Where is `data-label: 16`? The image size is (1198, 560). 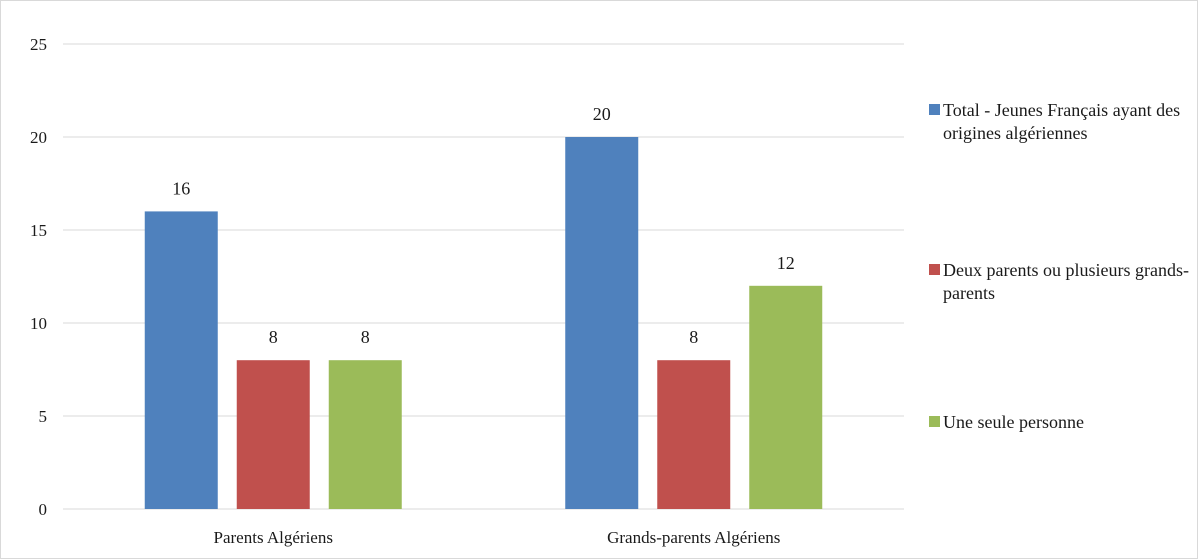
data-label: 16 is located at coordinates (181, 188).